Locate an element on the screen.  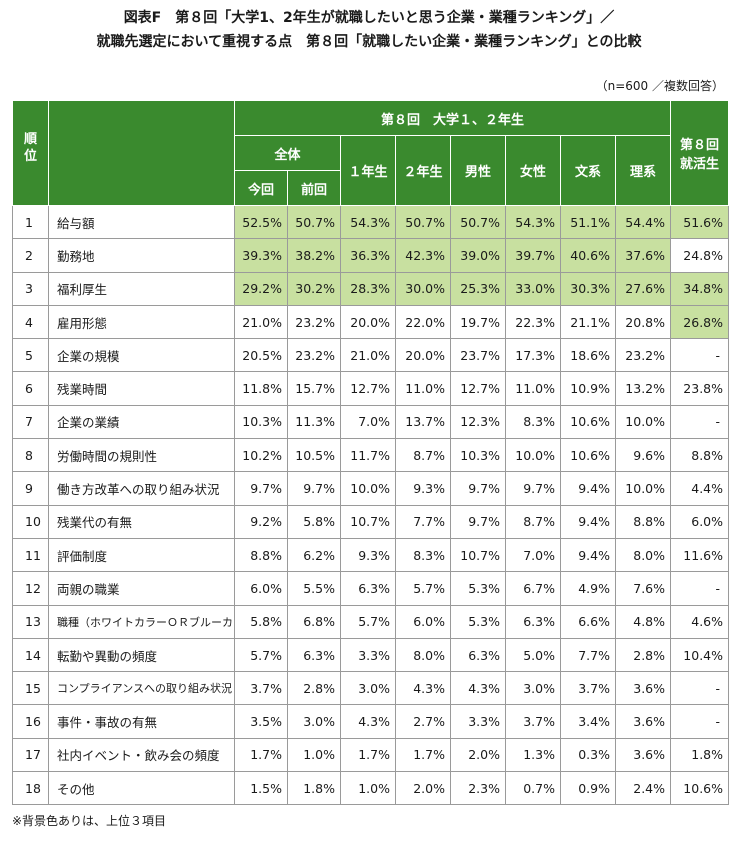
value-cell: 4.6% is located at coordinates (700, 621).